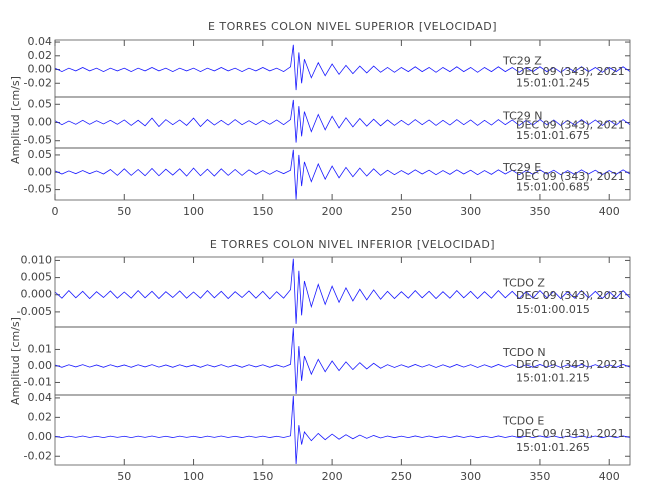  What do you see at coordinates (521, 167) in the screenshot?
I see `station-label: TC29 E` at bounding box center [521, 167].